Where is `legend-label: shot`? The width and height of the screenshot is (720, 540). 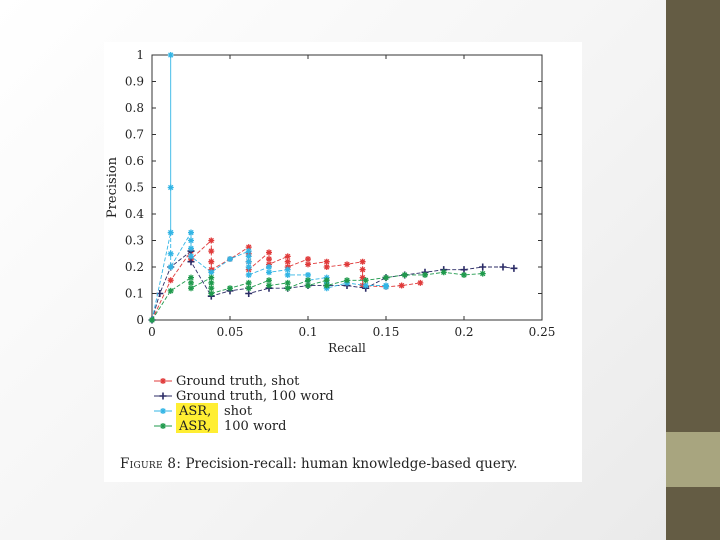 legend-label: shot is located at coordinates (238, 411).